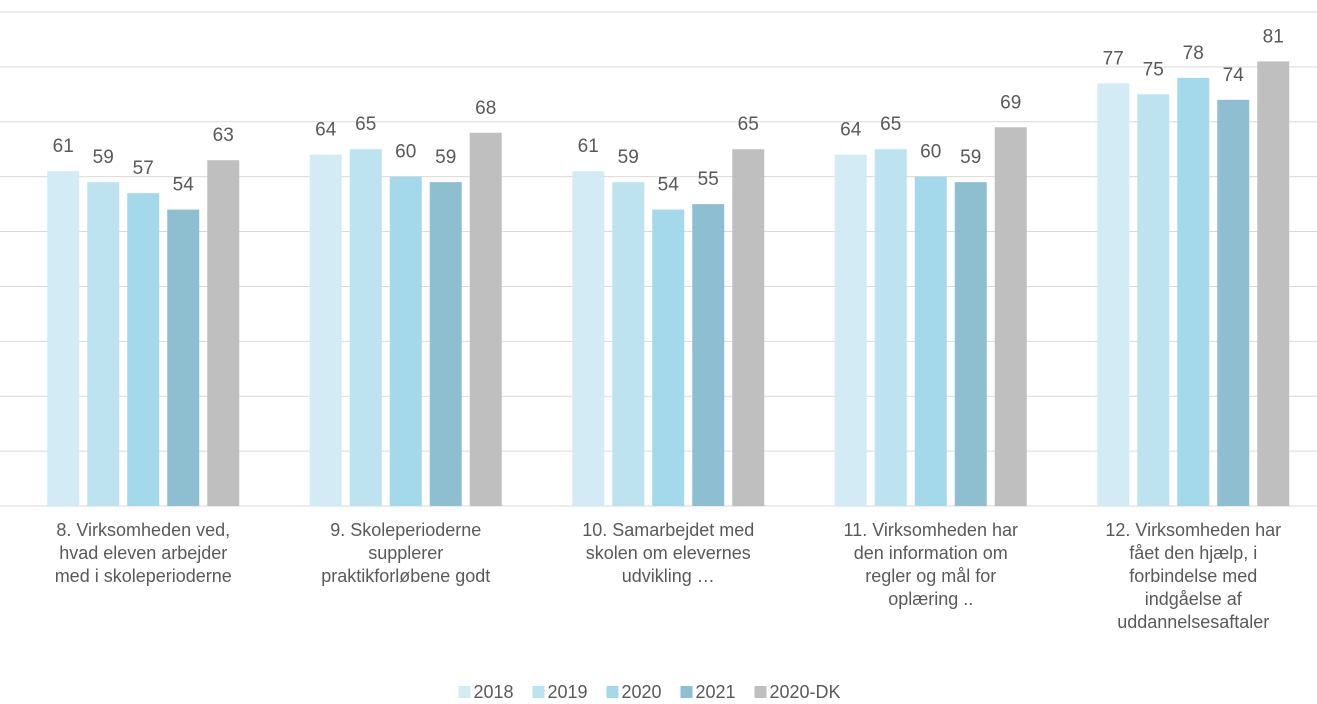  What do you see at coordinates (143, 168) in the screenshot?
I see `value-label: 57` at bounding box center [143, 168].